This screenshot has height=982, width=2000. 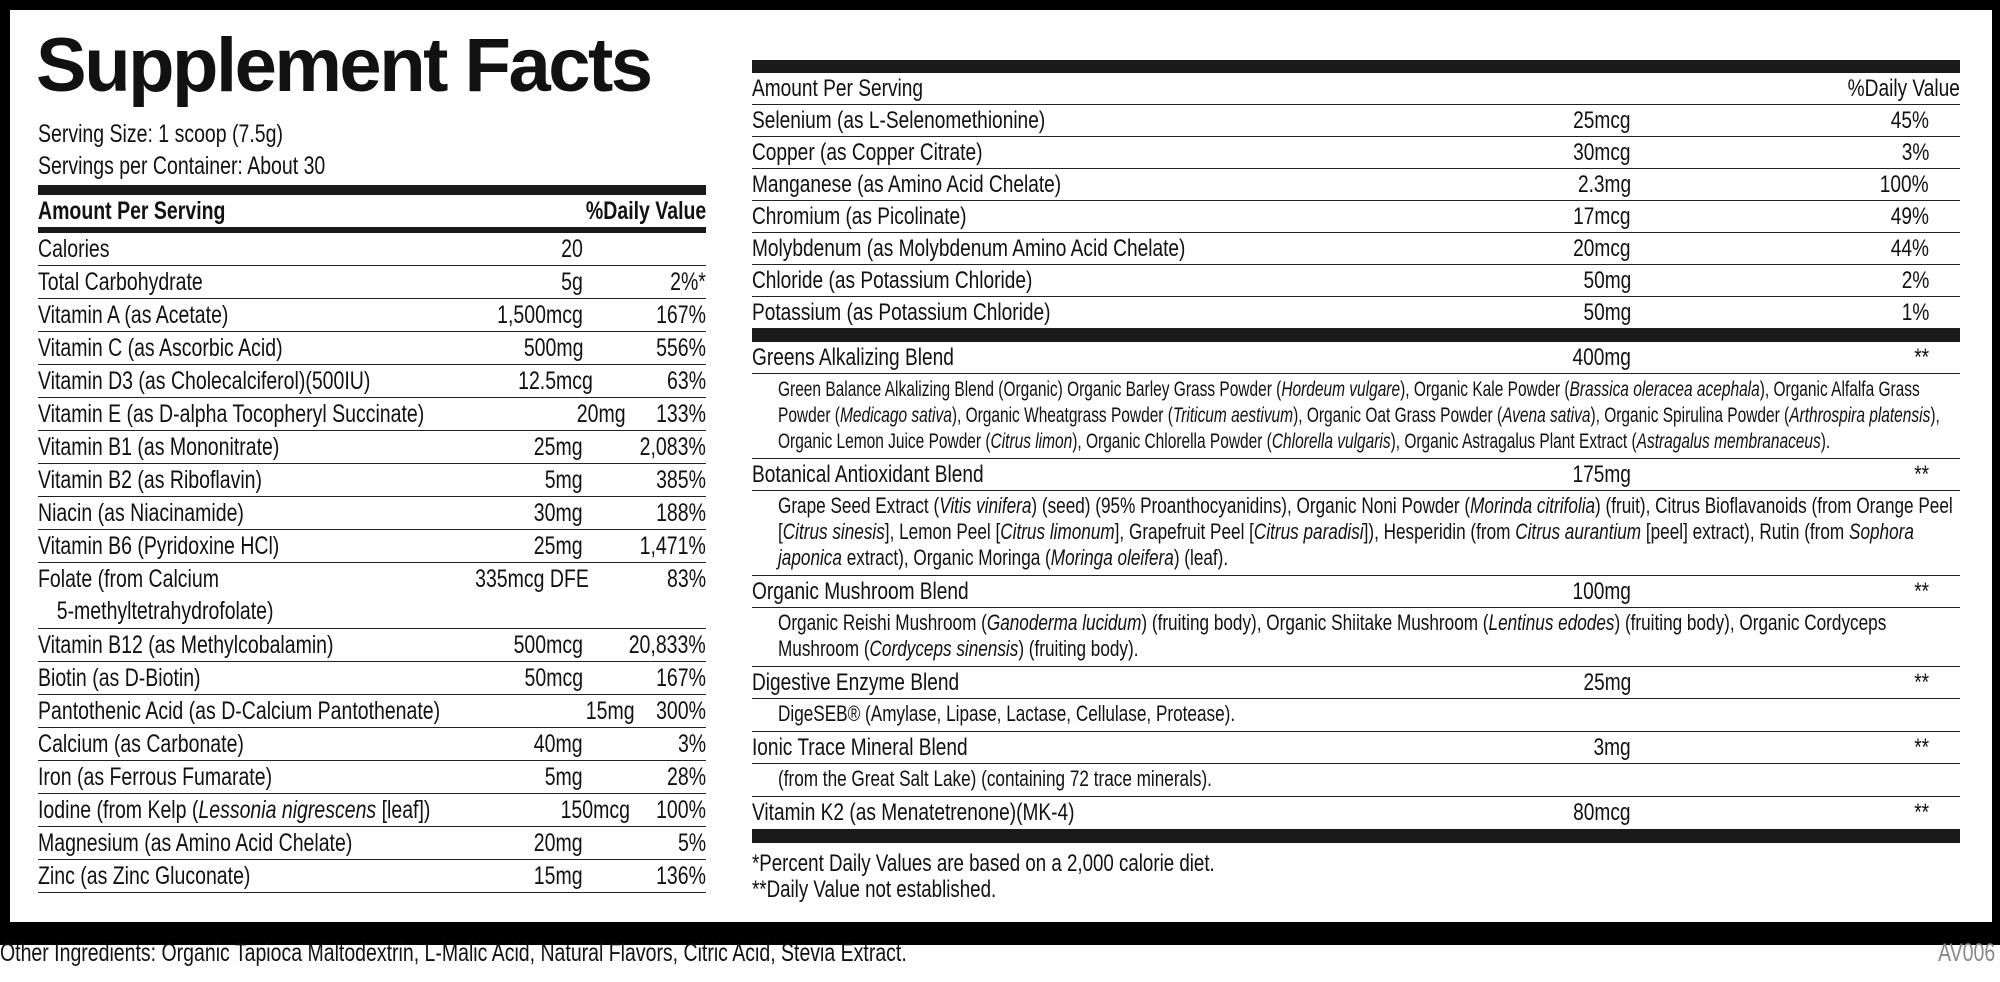 I want to click on amount: 5g, so click(x=572, y=281).